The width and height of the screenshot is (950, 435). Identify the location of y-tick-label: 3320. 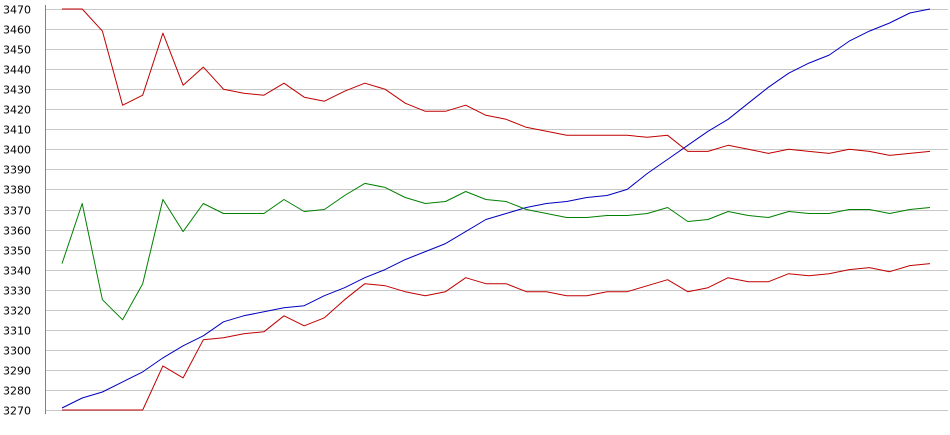
(17, 311).